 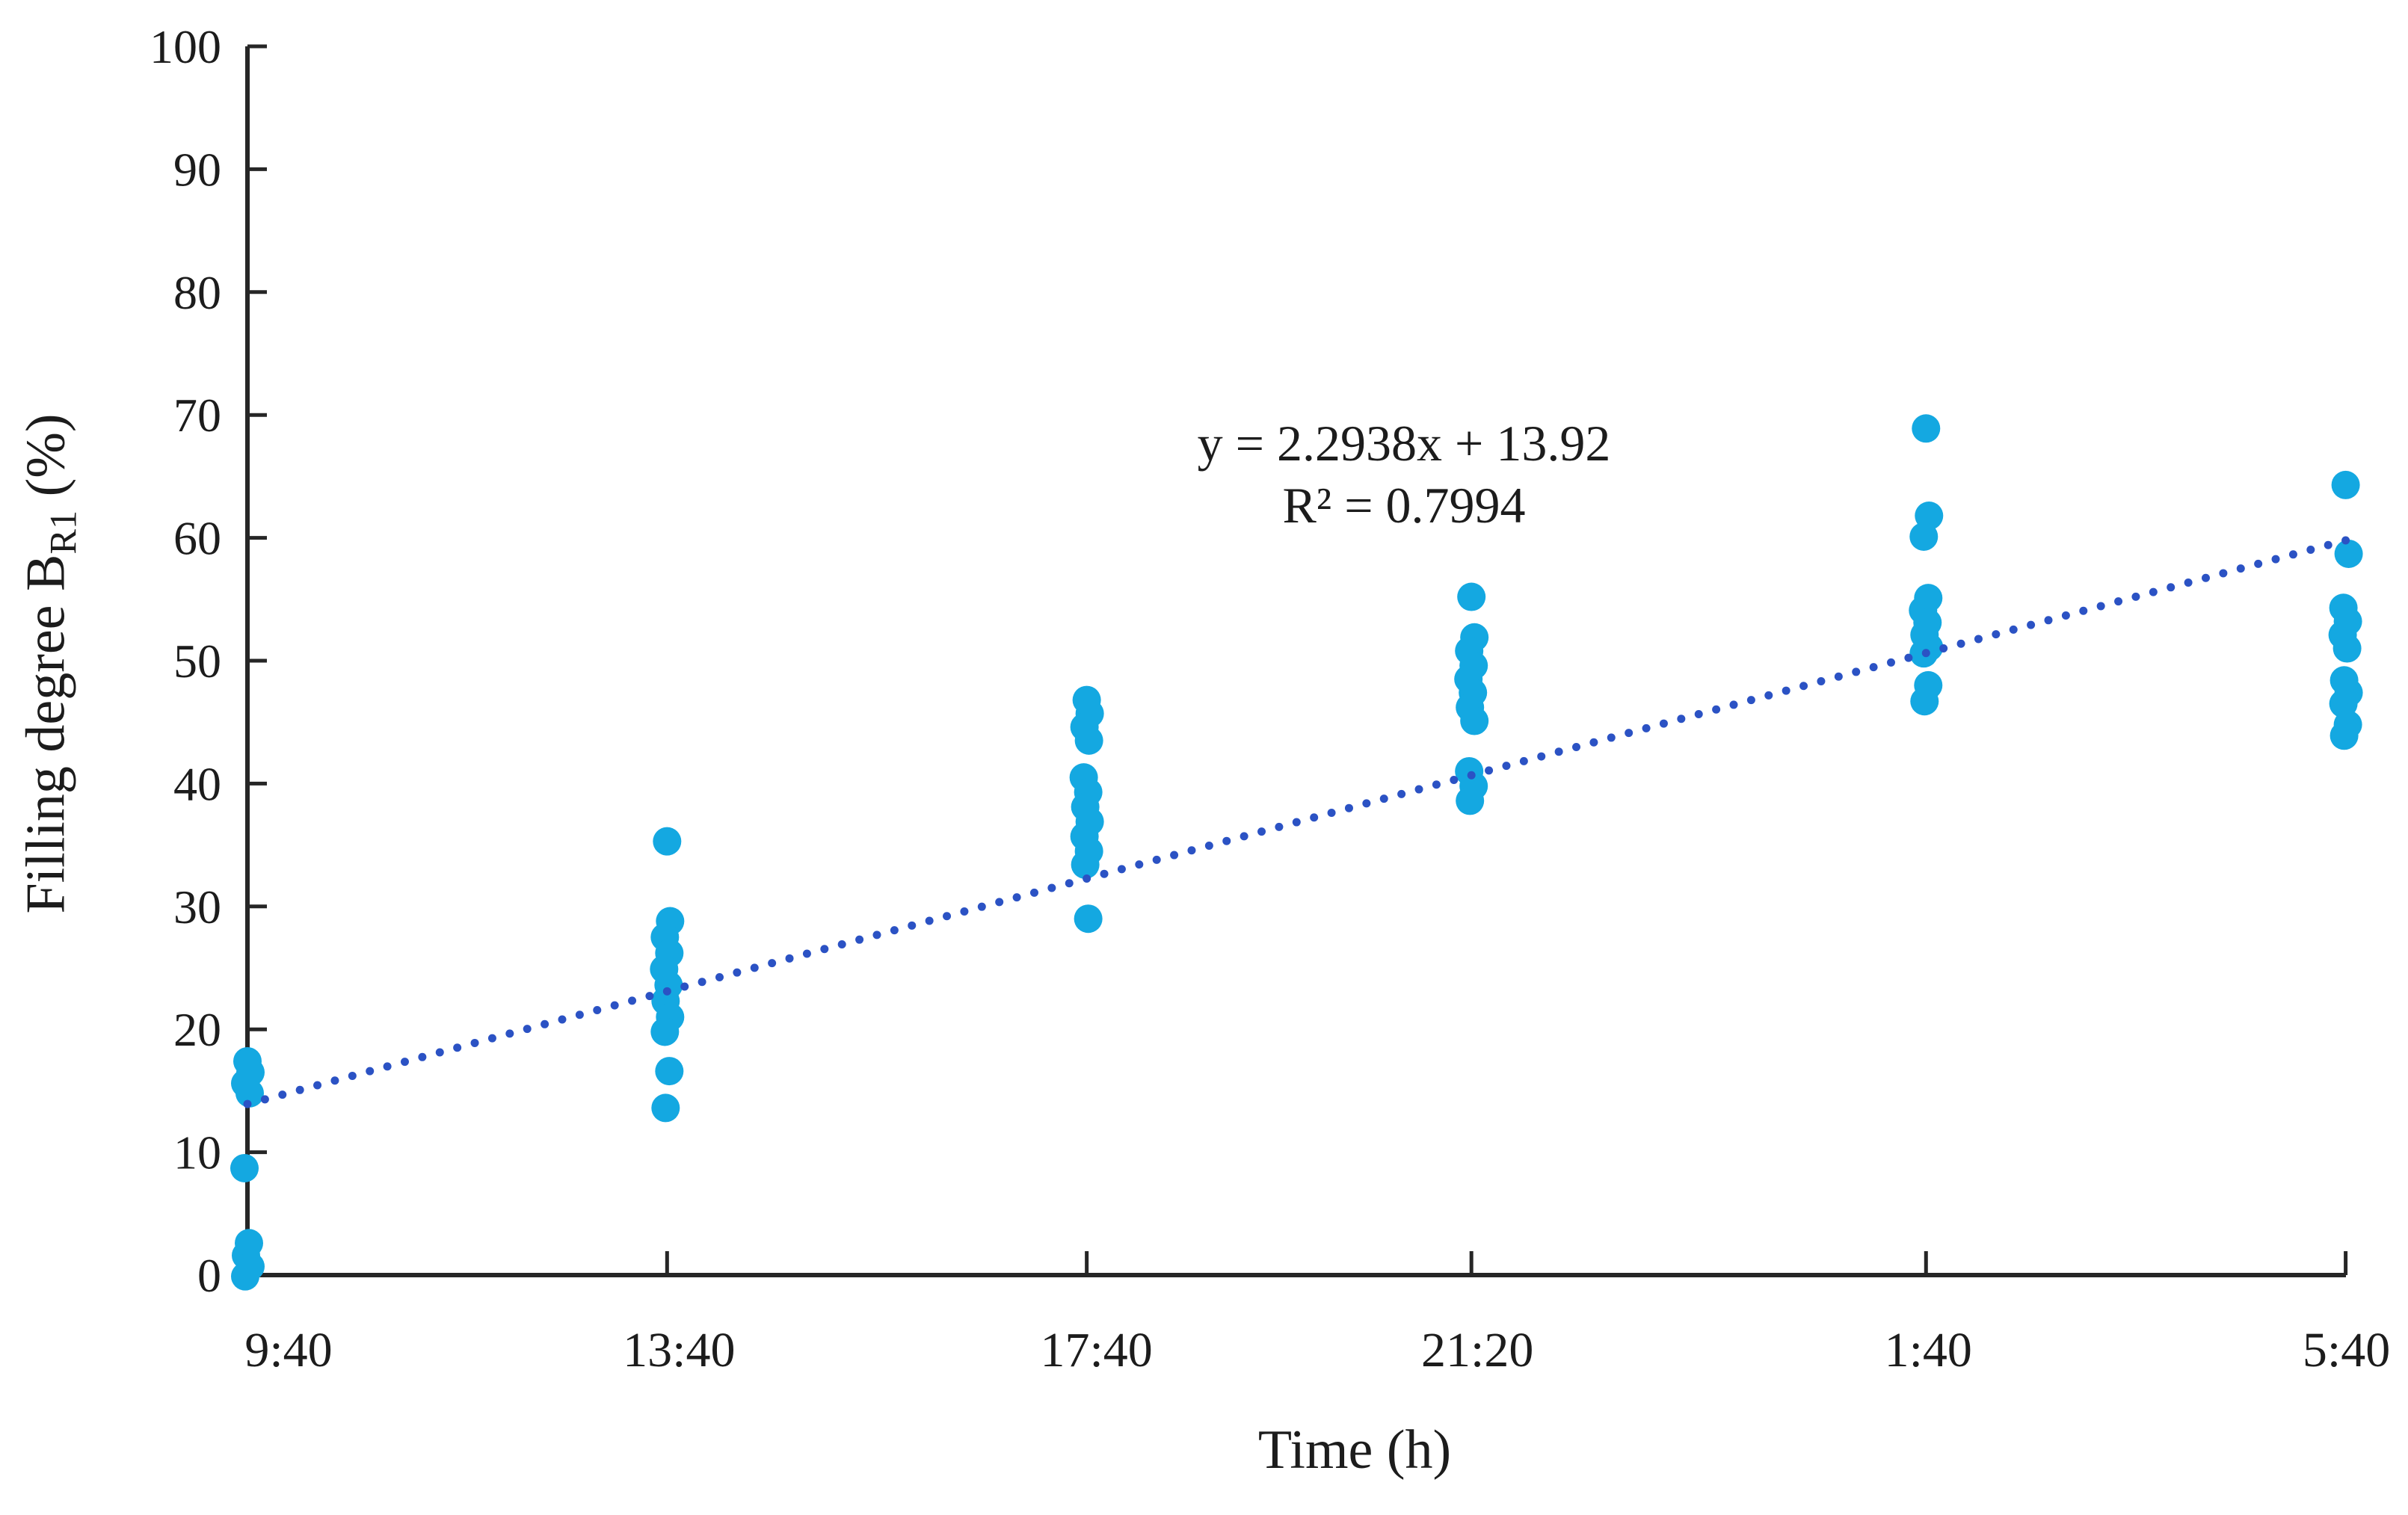 What do you see at coordinates (63, 532) in the screenshot?
I see `y-axis-title-subscript: R1` at bounding box center [63, 532].